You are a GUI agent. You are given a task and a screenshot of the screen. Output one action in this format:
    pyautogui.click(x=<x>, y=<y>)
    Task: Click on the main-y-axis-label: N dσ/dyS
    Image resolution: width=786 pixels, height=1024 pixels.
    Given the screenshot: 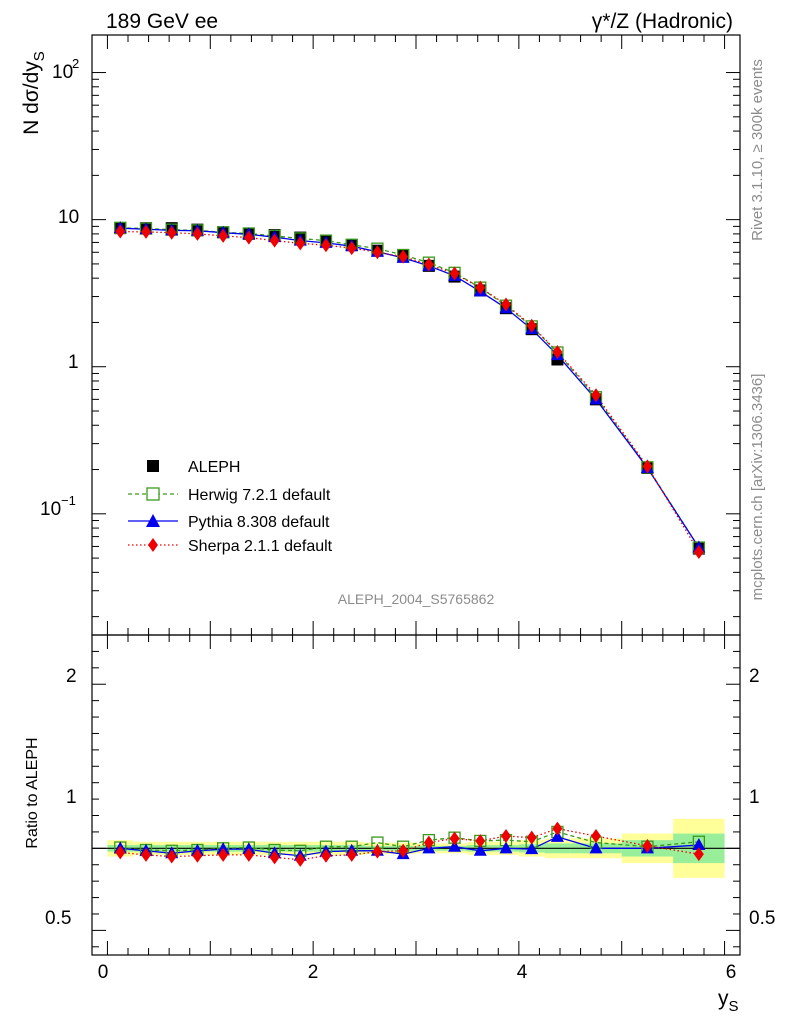 What is the action you would take?
    pyautogui.click(x=34, y=93)
    